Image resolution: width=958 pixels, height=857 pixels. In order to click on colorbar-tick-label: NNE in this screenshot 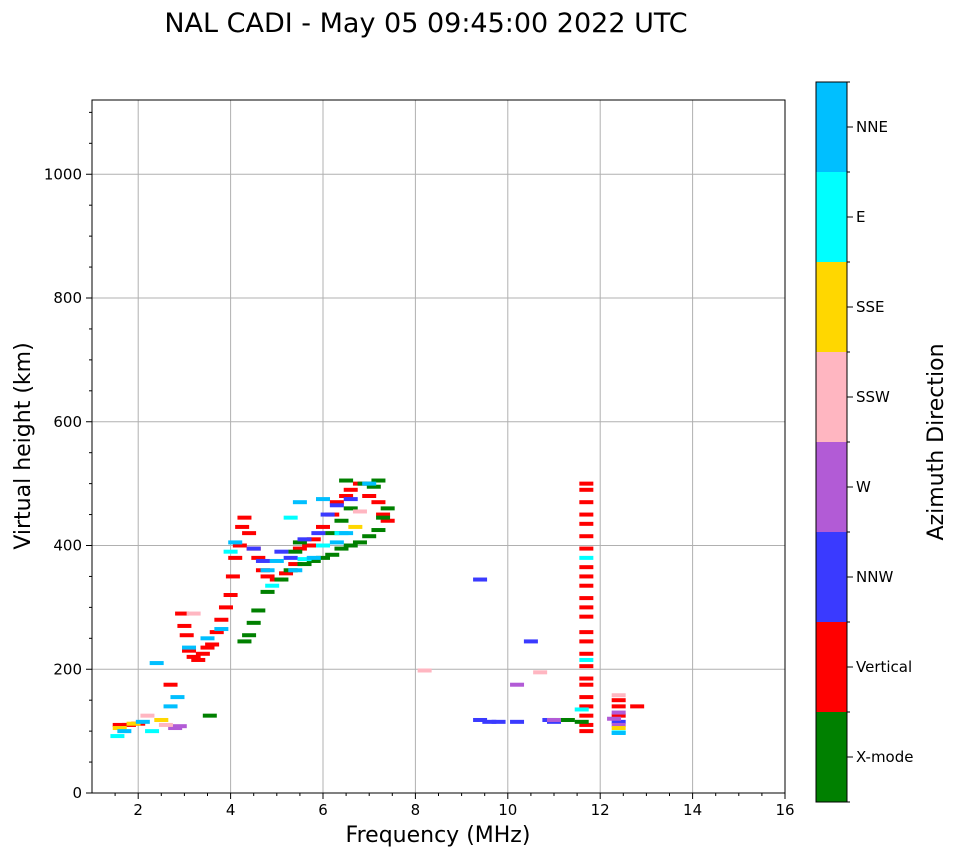, I will do `click(872, 127)`.